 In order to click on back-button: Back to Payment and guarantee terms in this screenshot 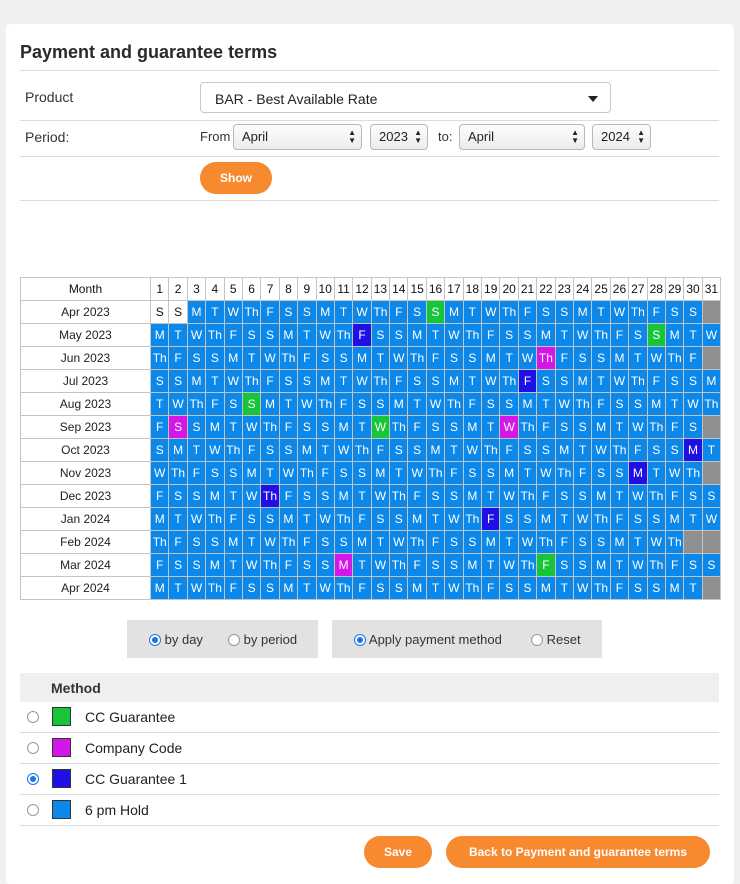, I will do `click(578, 852)`.